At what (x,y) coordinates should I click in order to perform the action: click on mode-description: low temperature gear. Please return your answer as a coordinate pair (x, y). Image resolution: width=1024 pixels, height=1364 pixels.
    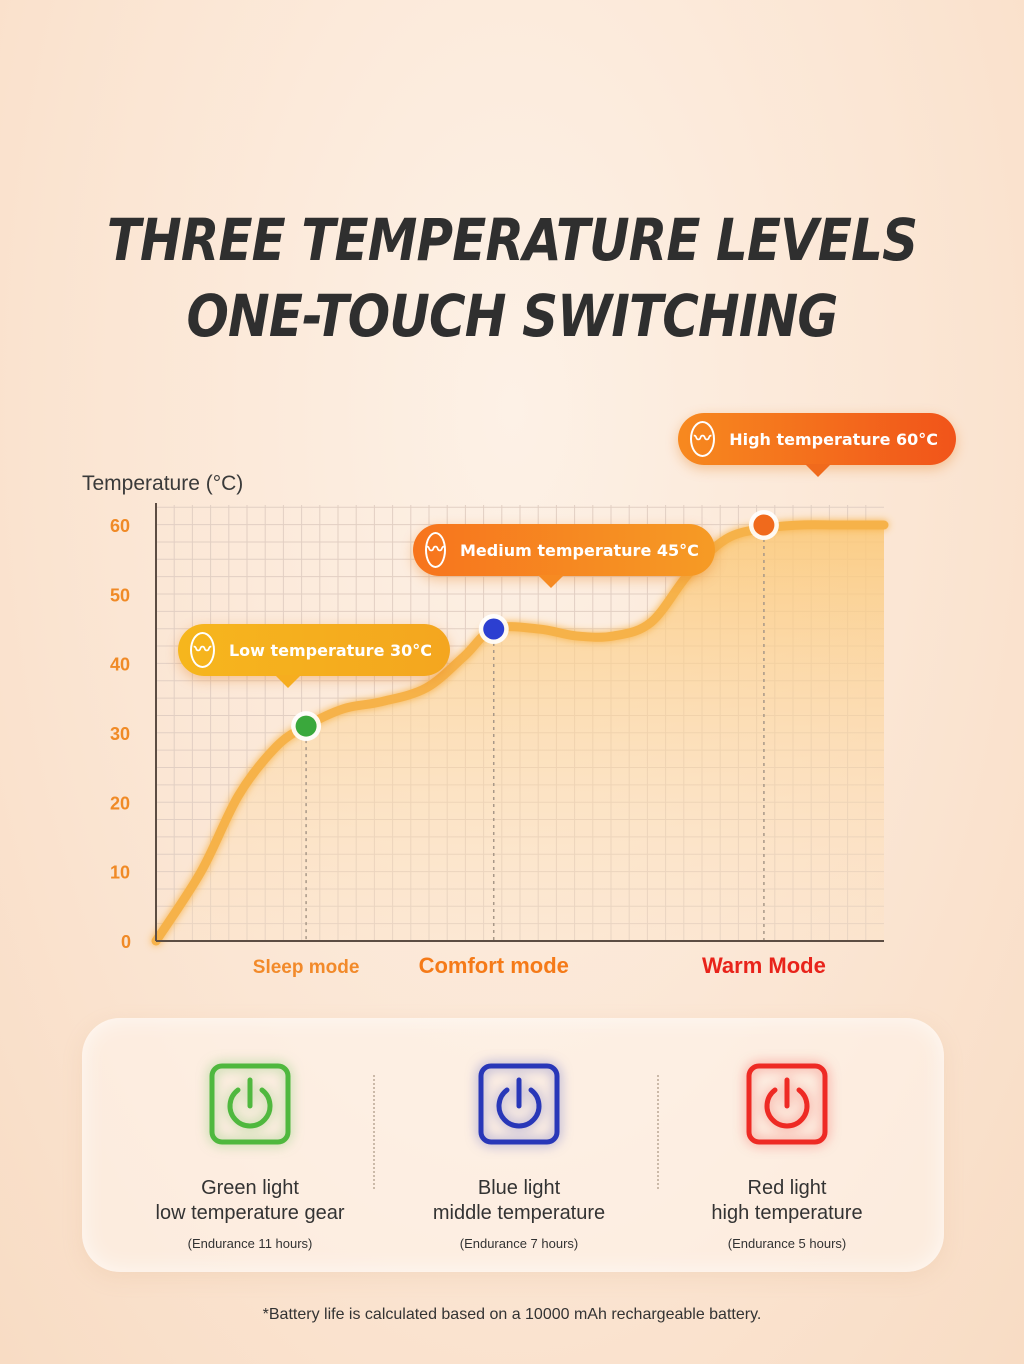
    Looking at the image, I should click on (250, 1213).